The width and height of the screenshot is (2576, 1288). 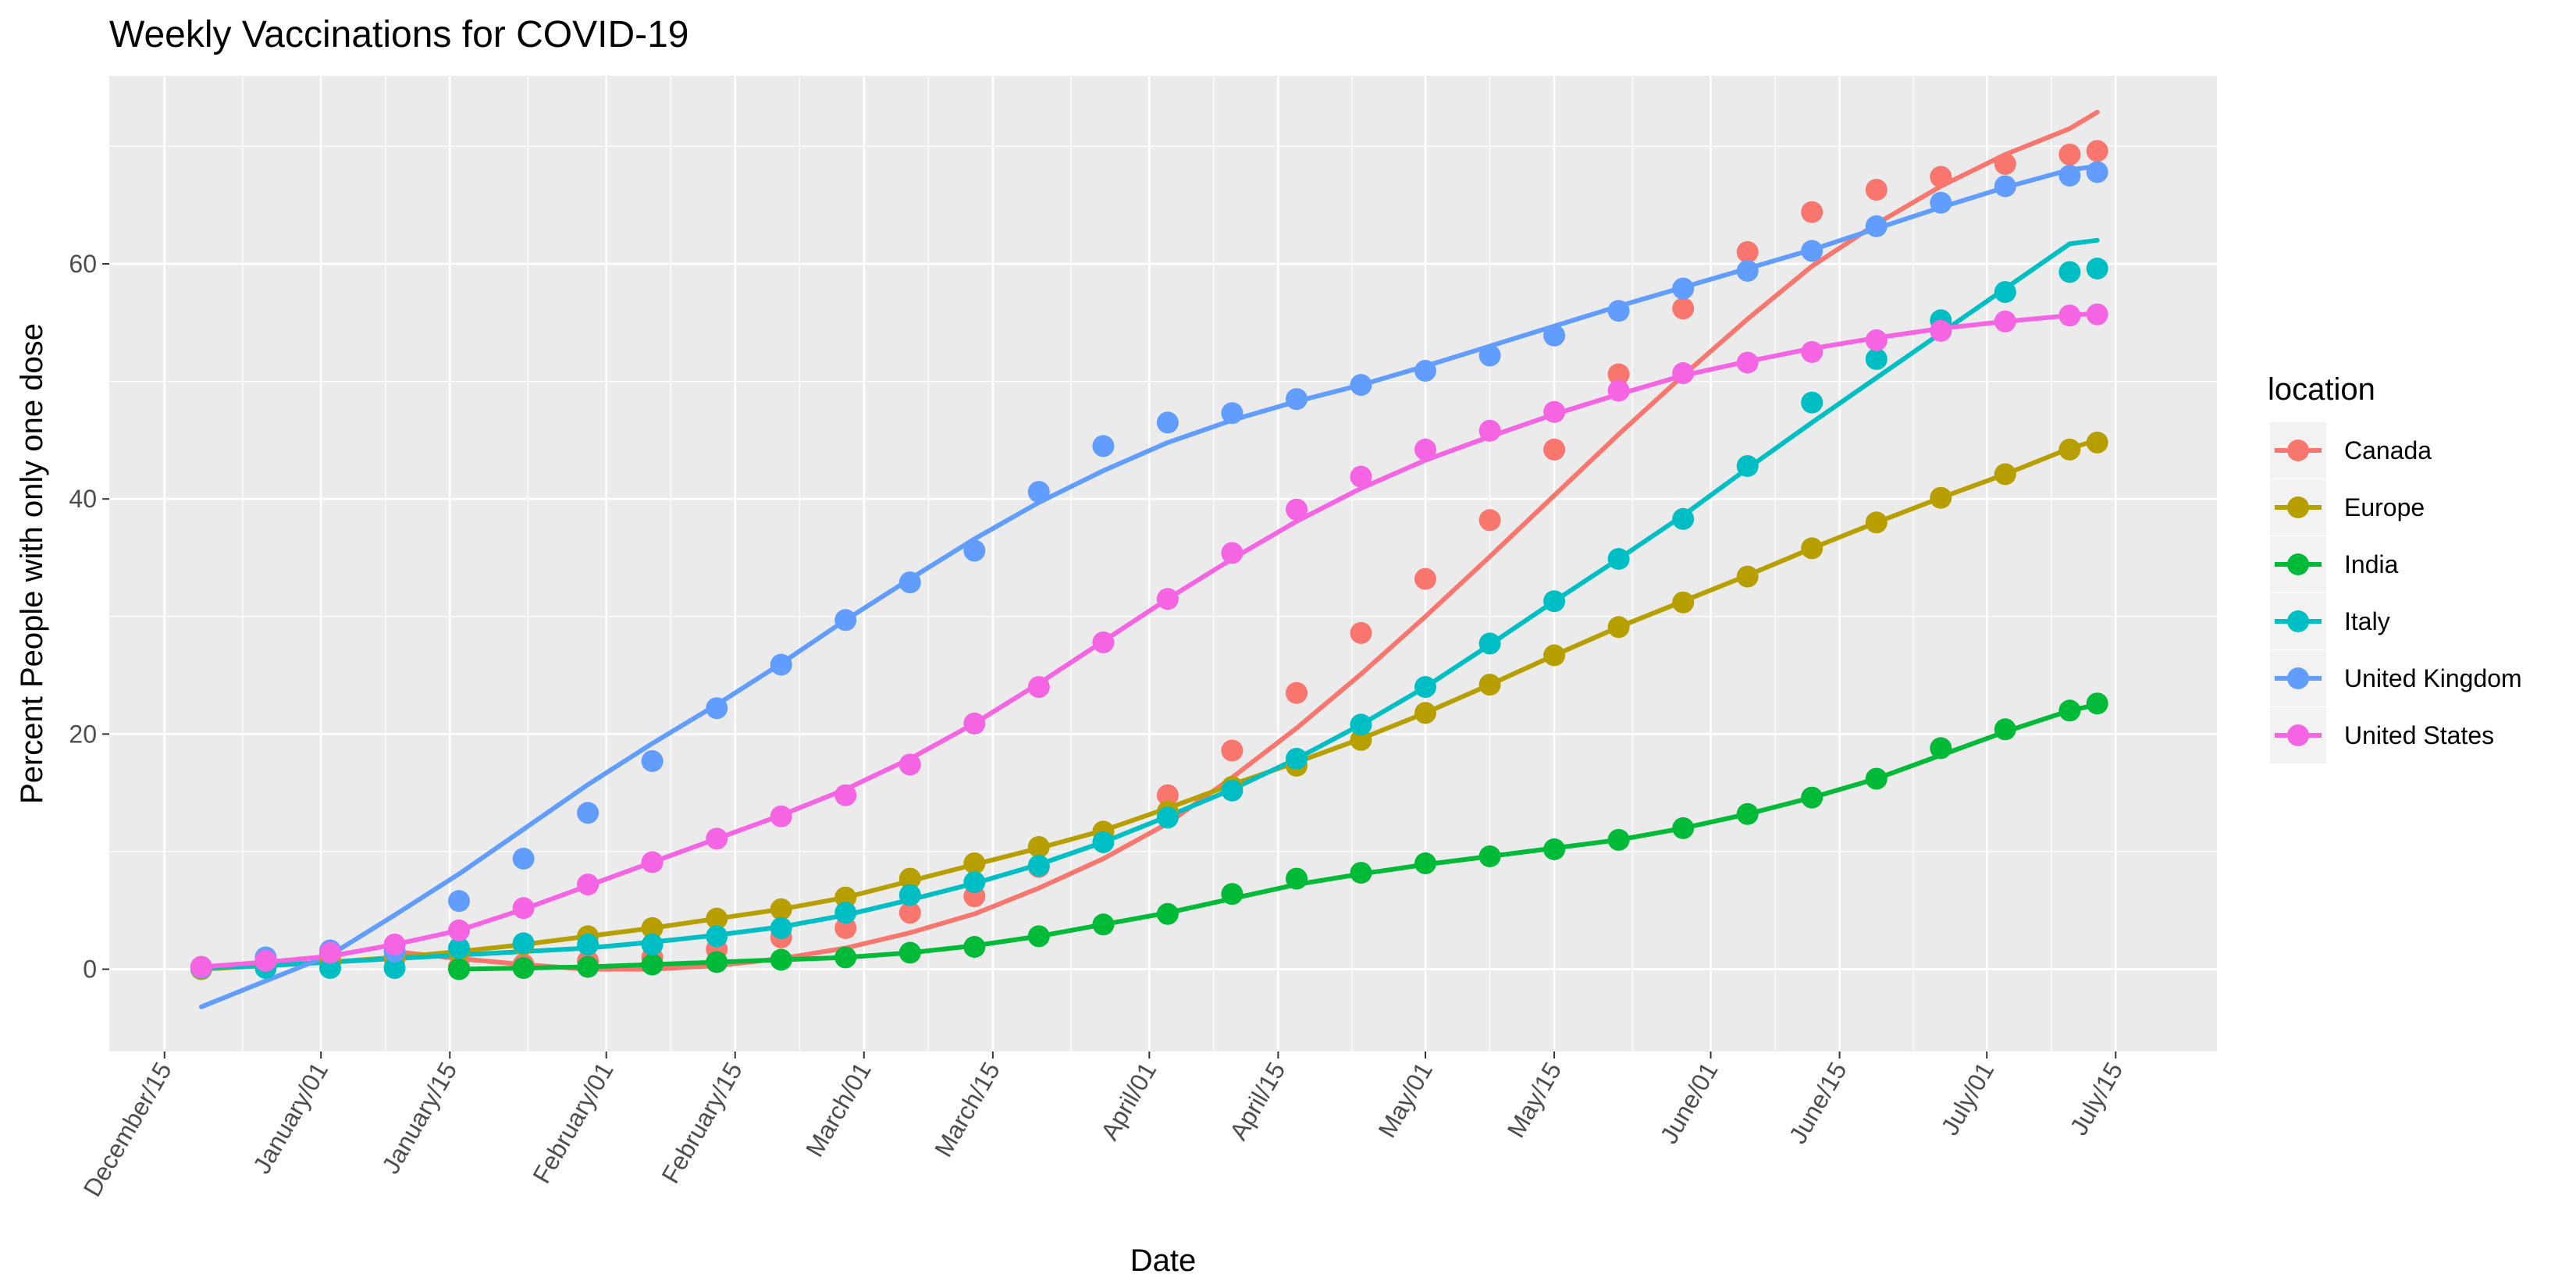 What do you see at coordinates (2321, 389) in the screenshot?
I see `legend-title: location` at bounding box center [2321, 389].